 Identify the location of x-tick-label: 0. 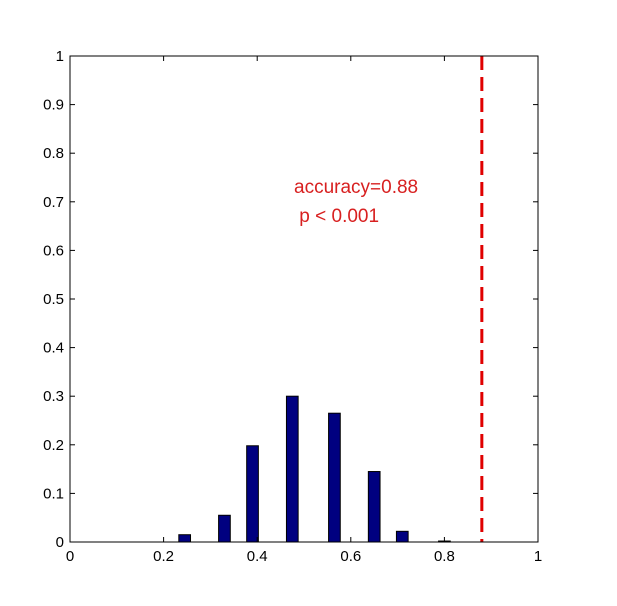
(70, 556).